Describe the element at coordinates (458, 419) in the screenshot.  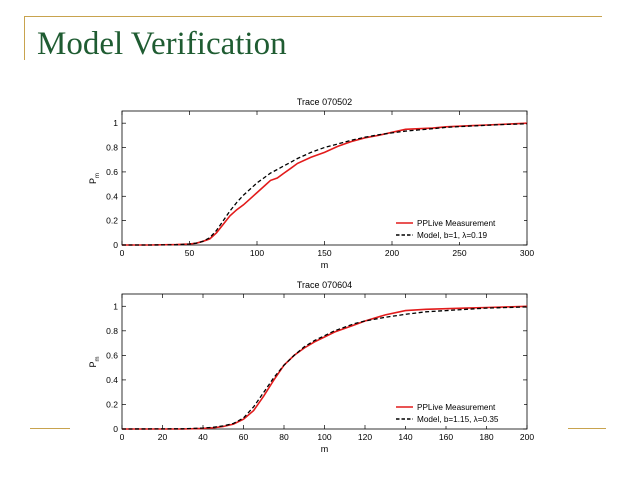
I see `legend-label: Model, b=1.15, λ=0.35` at that location.